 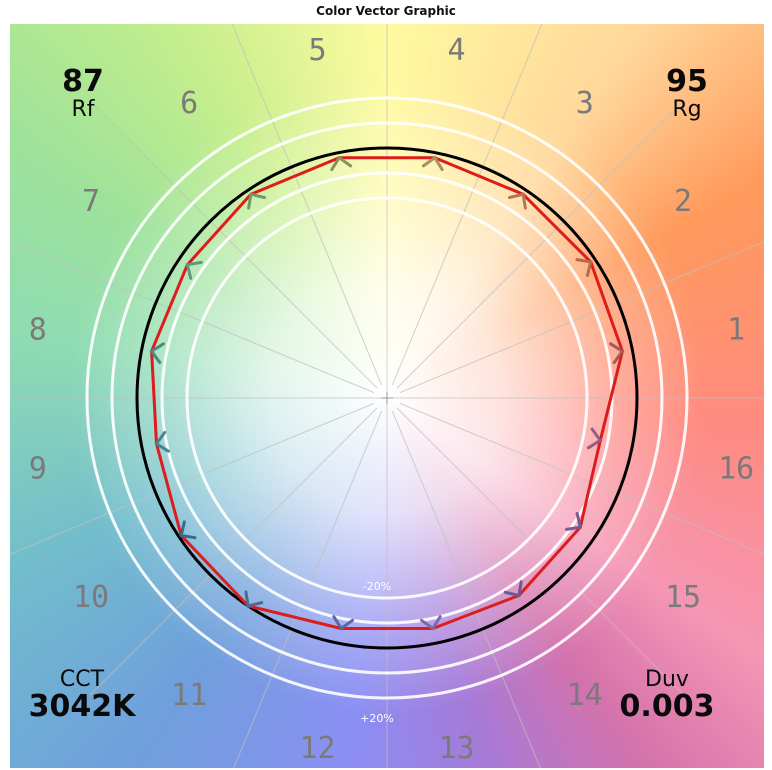 What do you see at coordinates (683, 201) in the screenshot?
I see `hue-bin-label-2: 2` at bounding box center [683, 201].